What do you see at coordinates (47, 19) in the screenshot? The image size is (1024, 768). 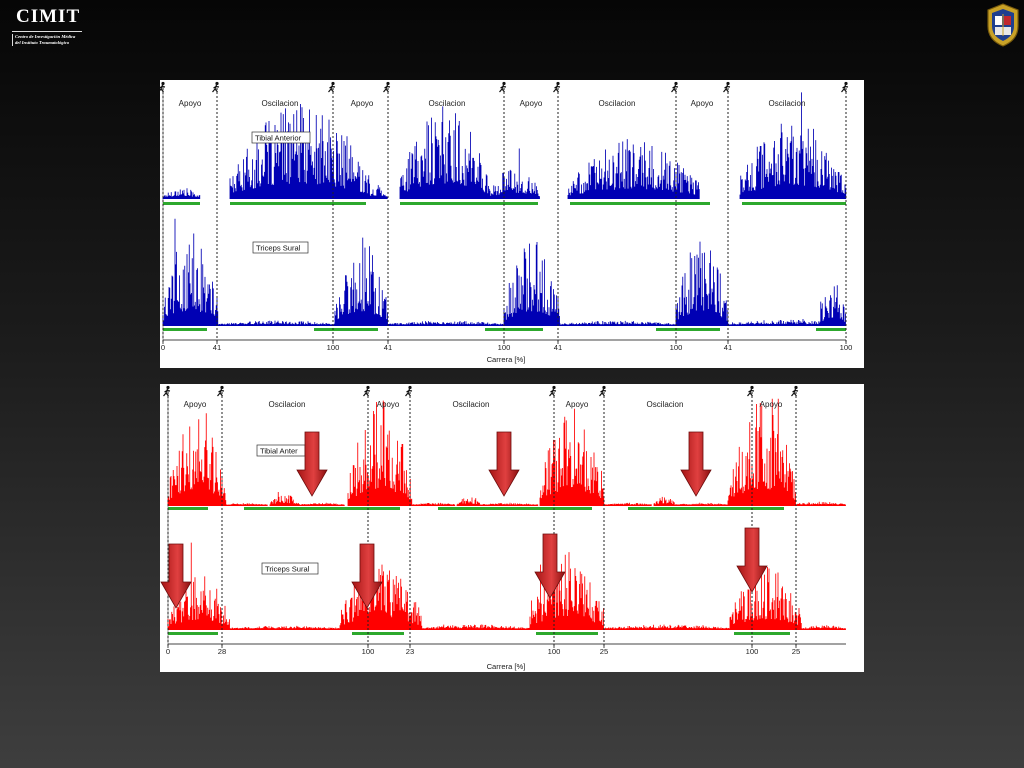 I see `logo-title: CIMIT` at bounding box center [47, 19].